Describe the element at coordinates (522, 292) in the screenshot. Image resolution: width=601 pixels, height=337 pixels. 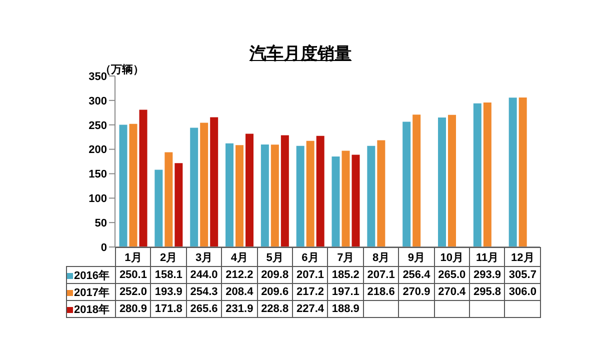
I see `data-label: 306.0` at that location.